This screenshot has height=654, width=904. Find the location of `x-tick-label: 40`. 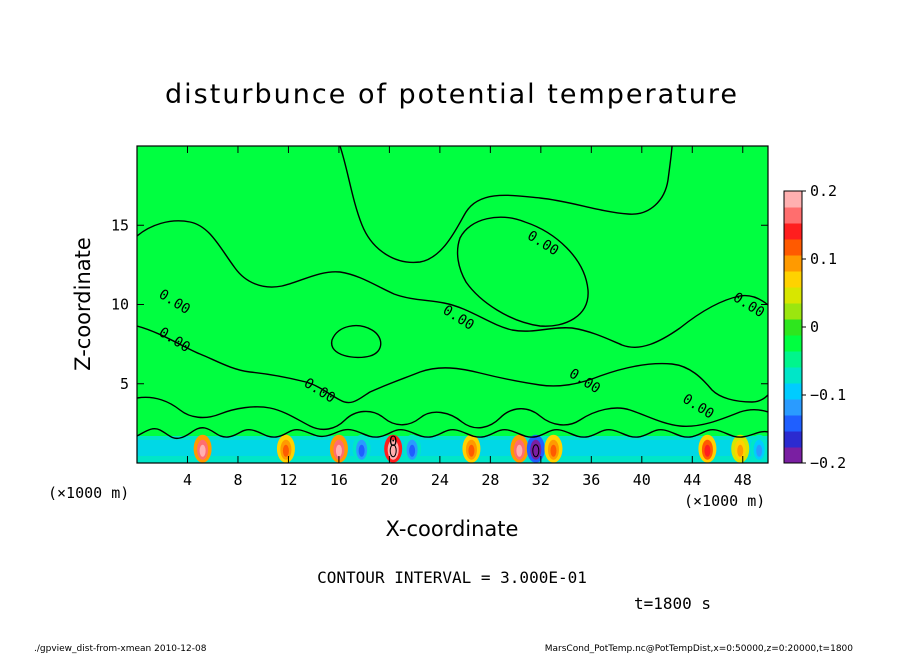

x-tick-label: 40 is located at coordinates (642, 480).